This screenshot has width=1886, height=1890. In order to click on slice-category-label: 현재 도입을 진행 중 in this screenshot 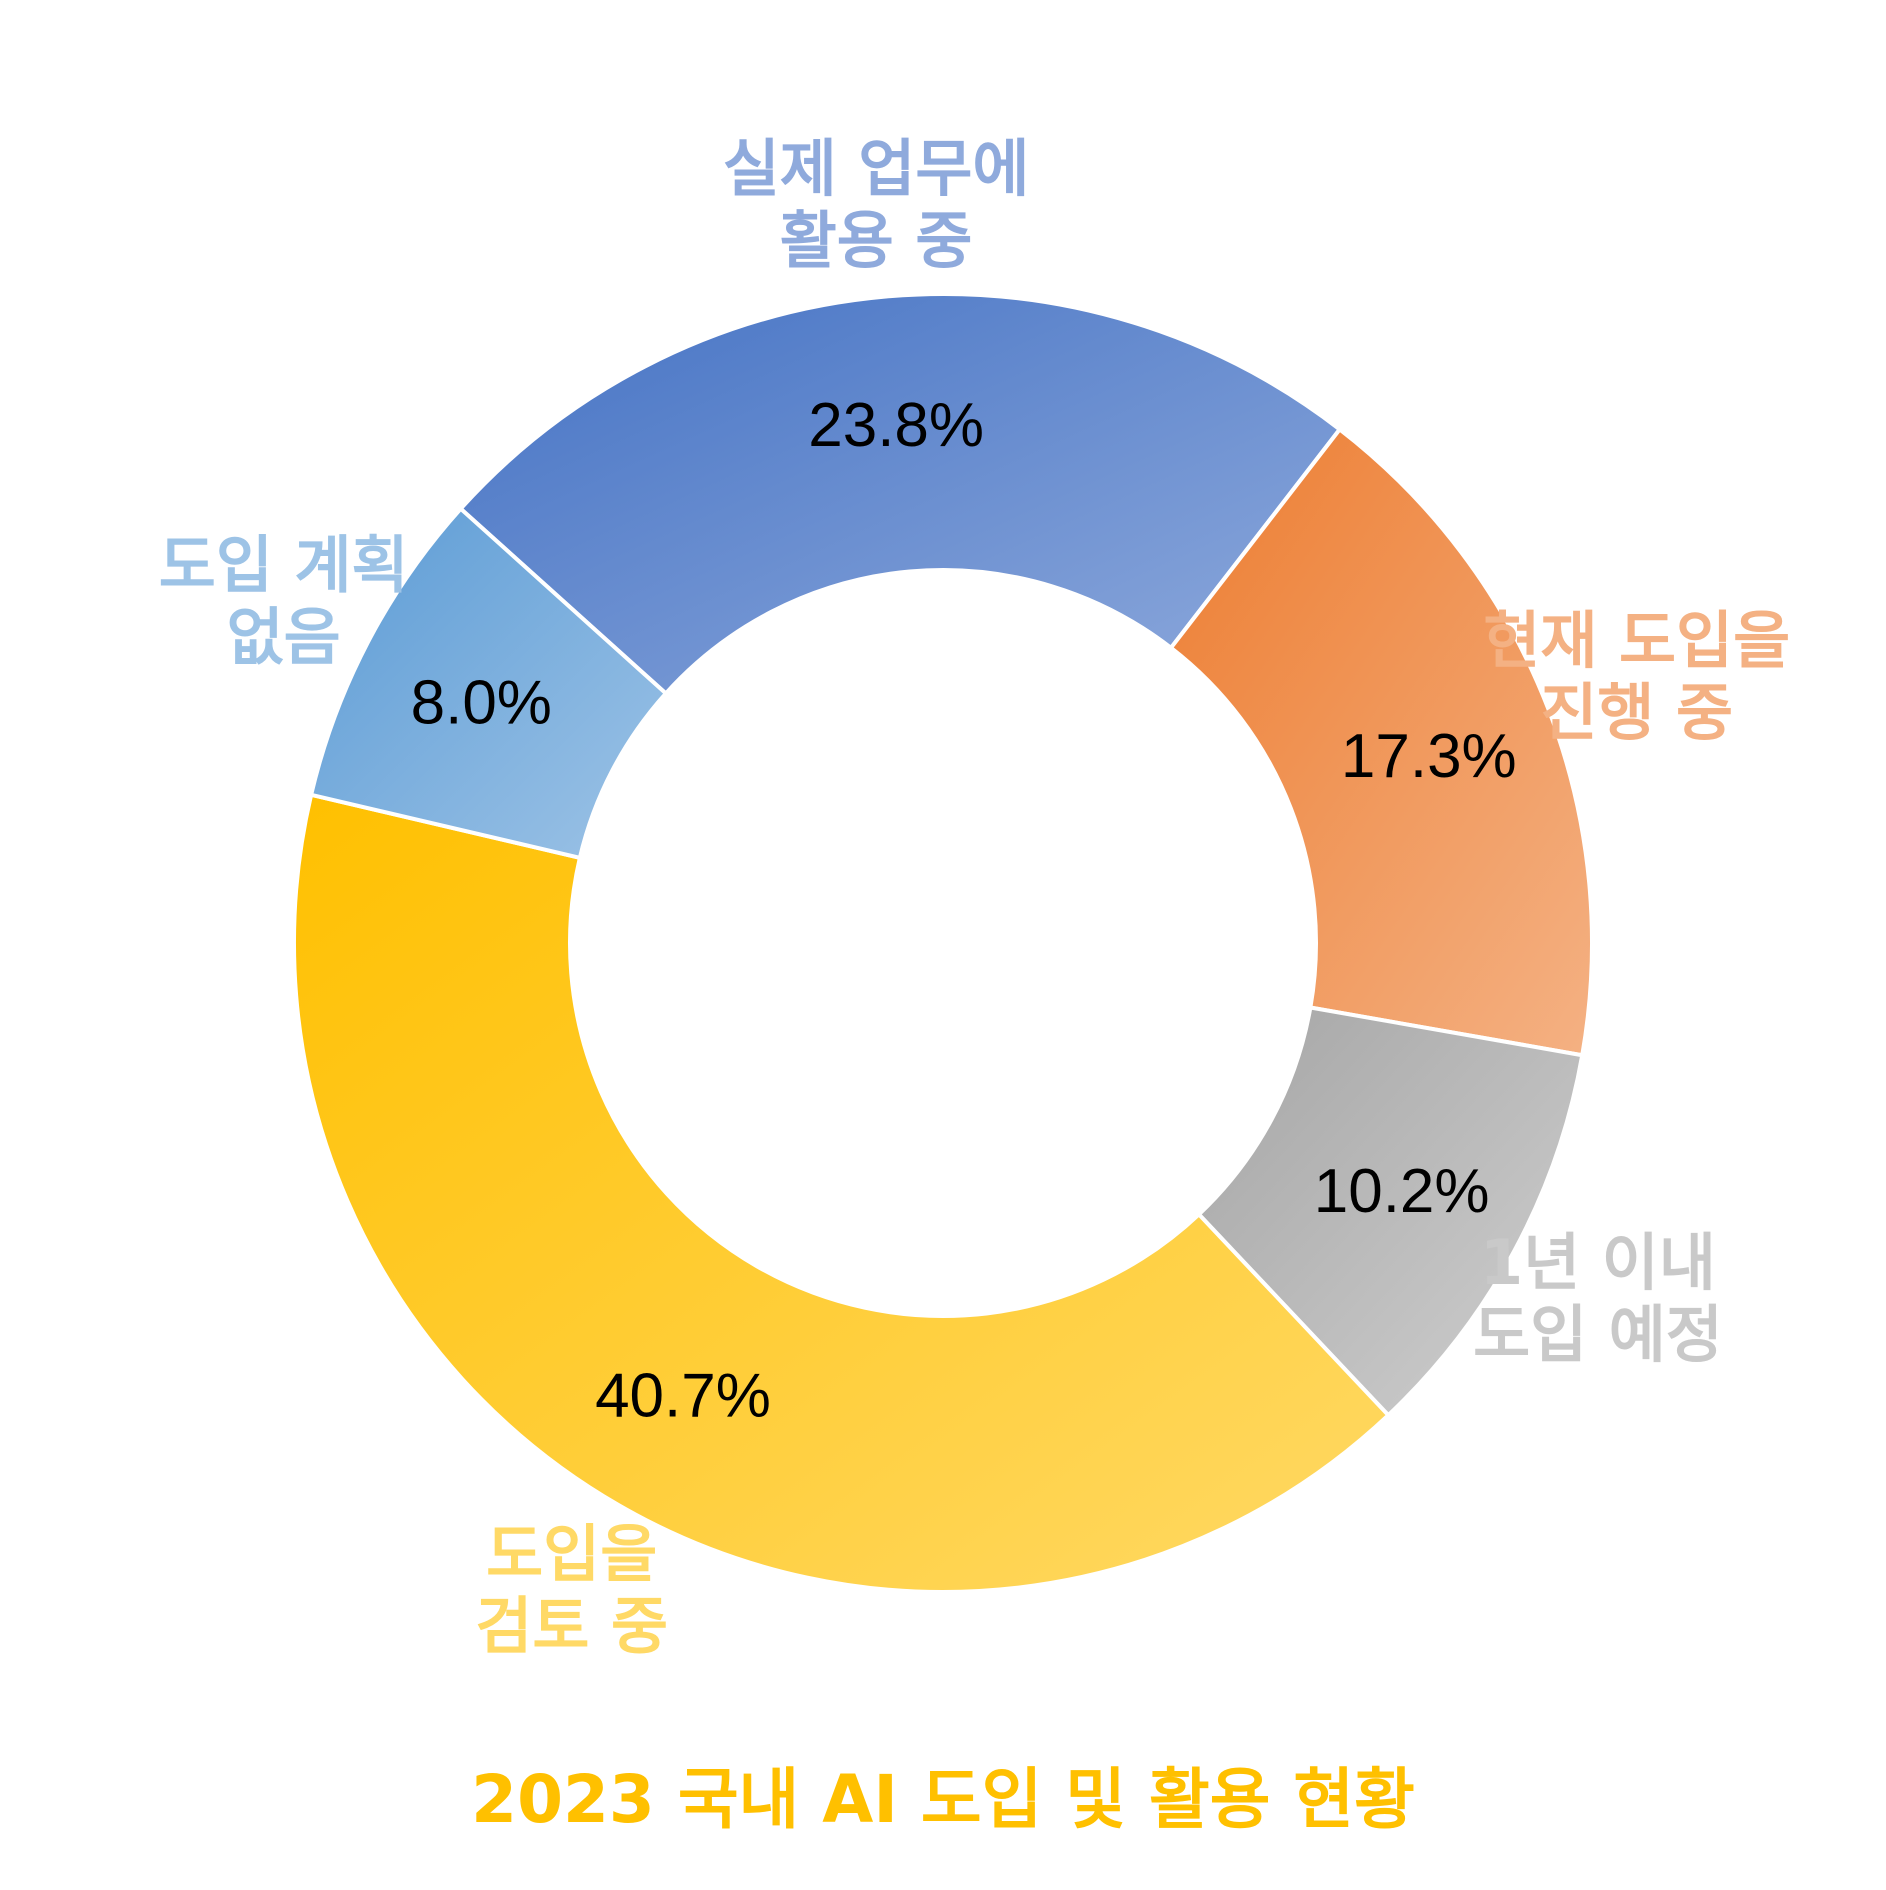, I will do `click(1636, 676)`.